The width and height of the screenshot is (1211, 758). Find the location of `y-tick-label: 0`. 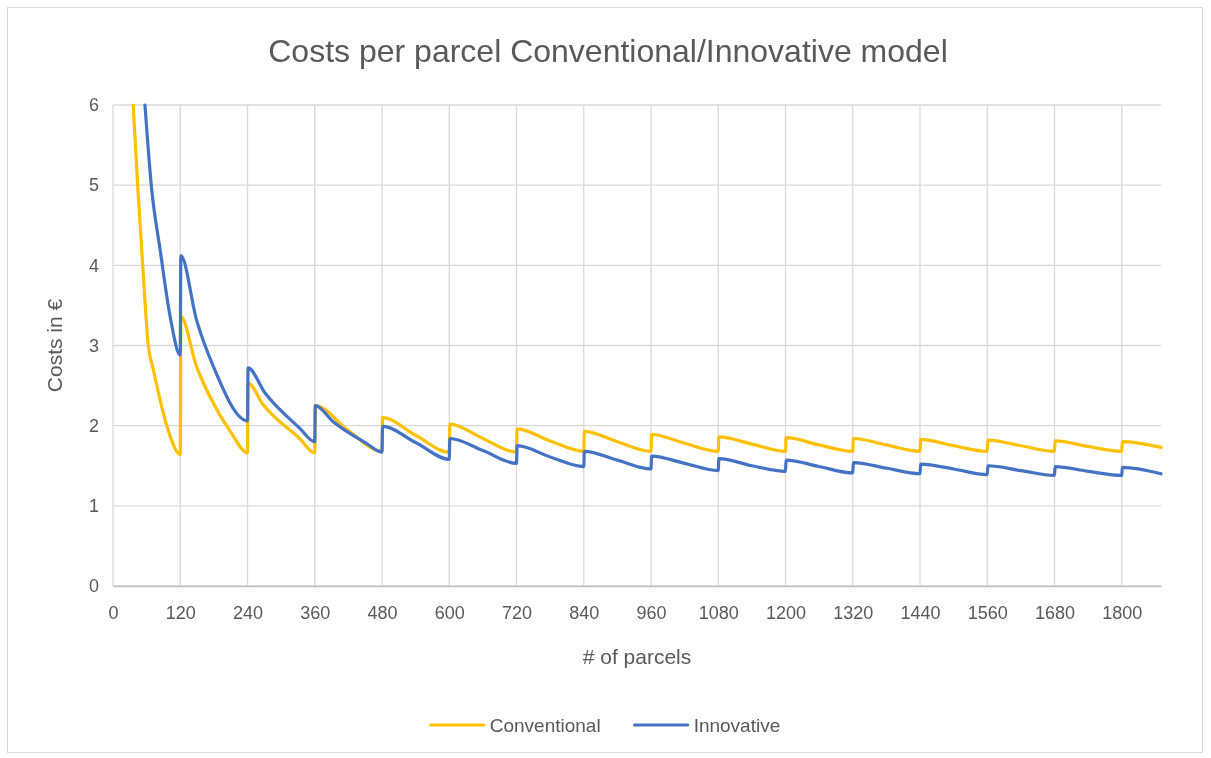

y-tick-label: 0 is located at coordinates (93, 586).